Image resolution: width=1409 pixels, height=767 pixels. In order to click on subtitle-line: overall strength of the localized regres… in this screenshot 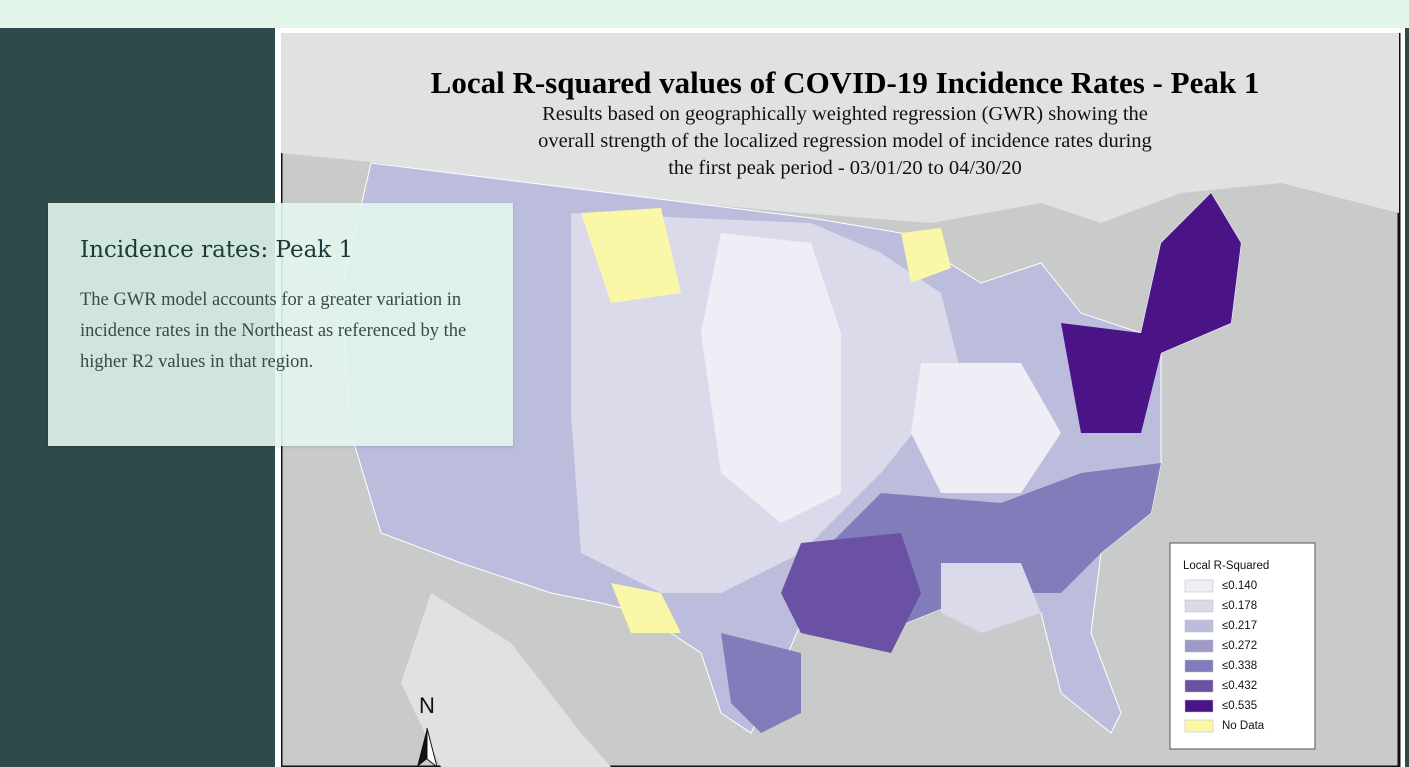, I will do `click(845, 141)`.